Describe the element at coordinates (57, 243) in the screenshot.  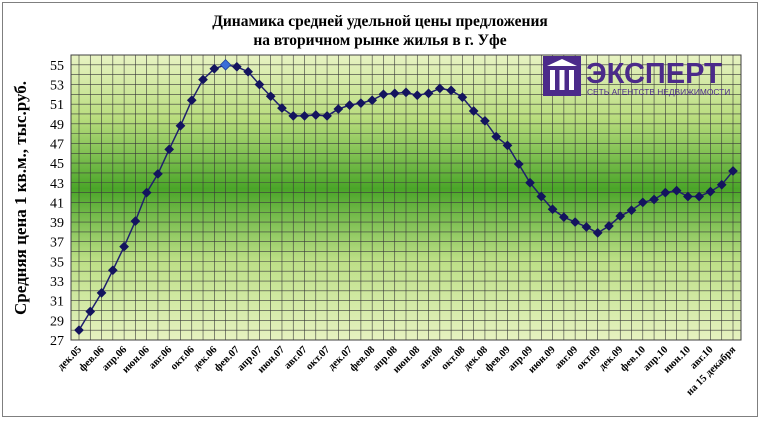
I see `y-tick-label: 37` at that location.